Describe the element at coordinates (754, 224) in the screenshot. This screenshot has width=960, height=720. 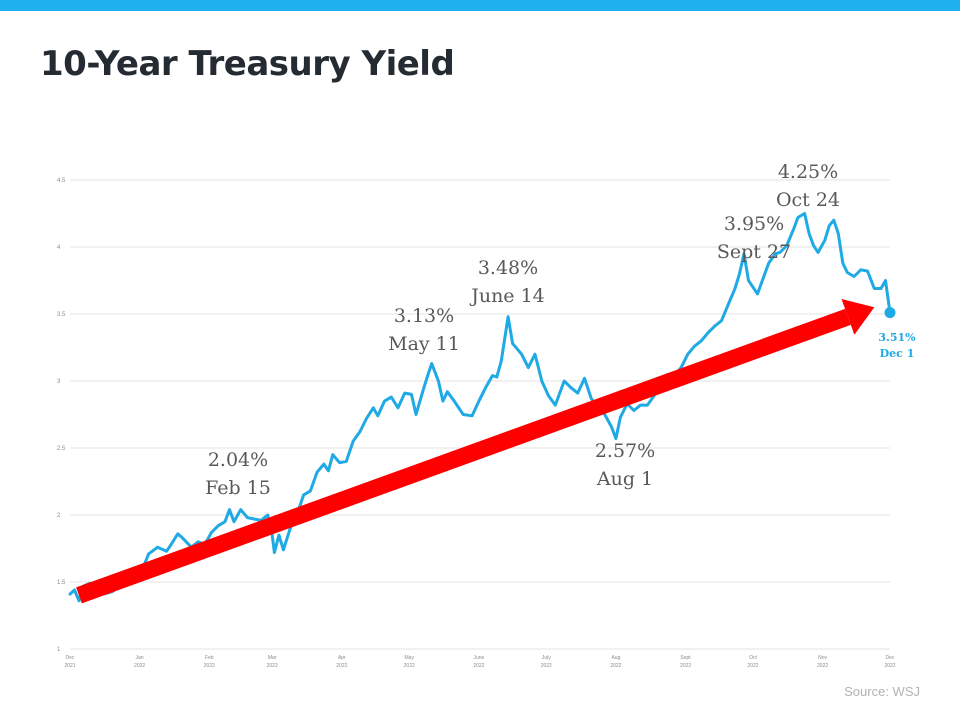
I see `annotation-value: 3.95%` at that location.